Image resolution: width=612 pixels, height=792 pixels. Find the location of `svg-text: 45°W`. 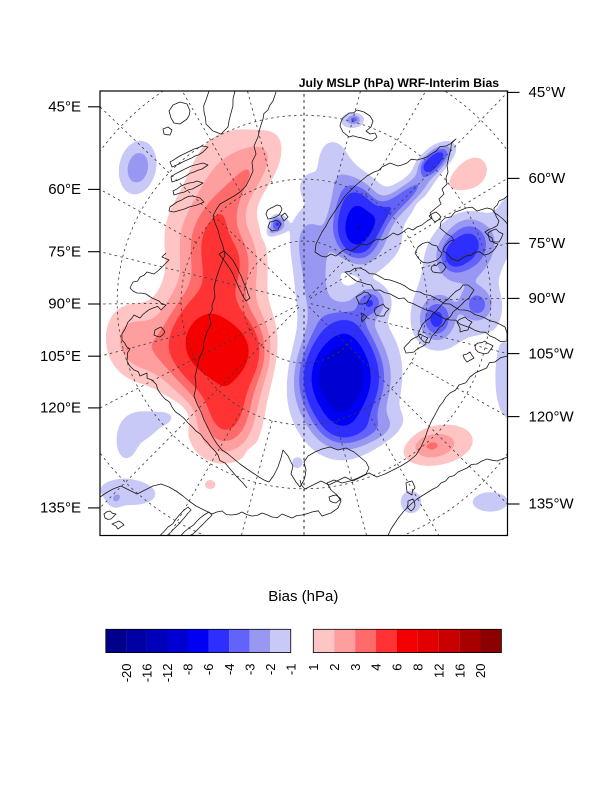

svg-text: 45°W is located at coordinates (548, 92).